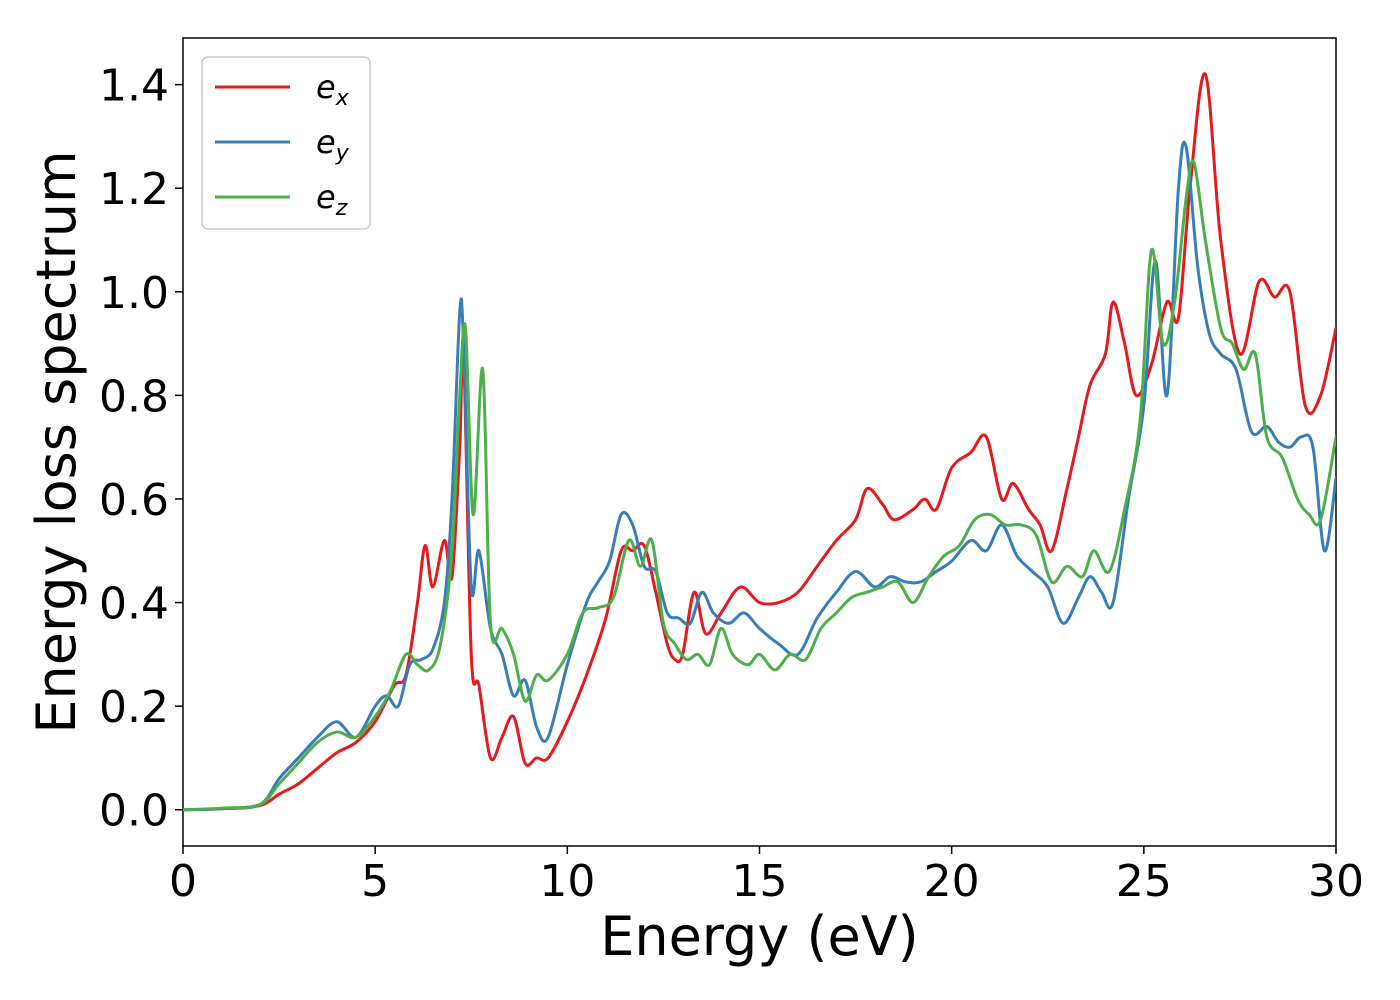  Describe the element at coordinates (760, 881) in the screenshot. I see `x-tick-label: 15` at that location.